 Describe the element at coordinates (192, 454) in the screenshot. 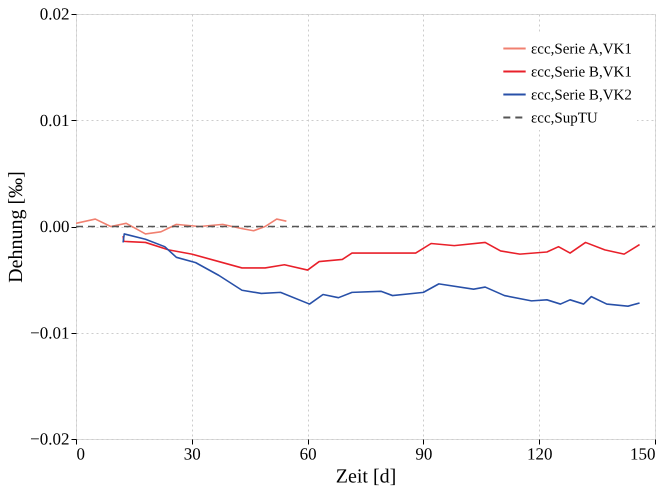

I see `x-tick-label: 30` at that location.